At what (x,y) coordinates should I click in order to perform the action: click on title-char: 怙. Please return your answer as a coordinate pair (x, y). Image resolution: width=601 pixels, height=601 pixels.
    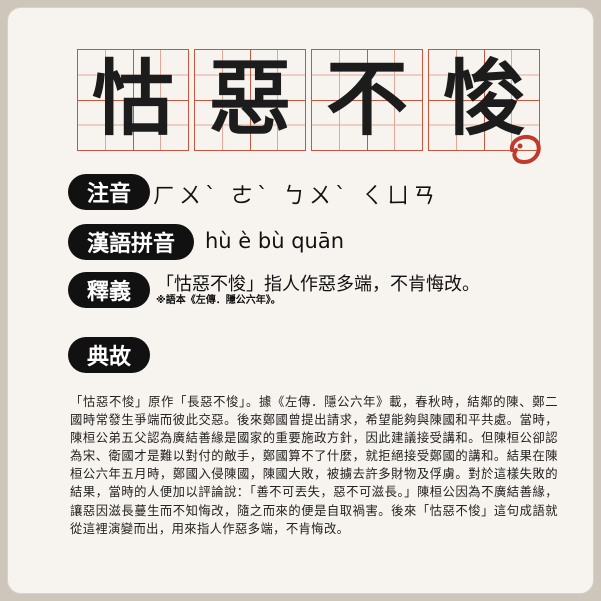
    Looking at the image, I should click on (132, 99).